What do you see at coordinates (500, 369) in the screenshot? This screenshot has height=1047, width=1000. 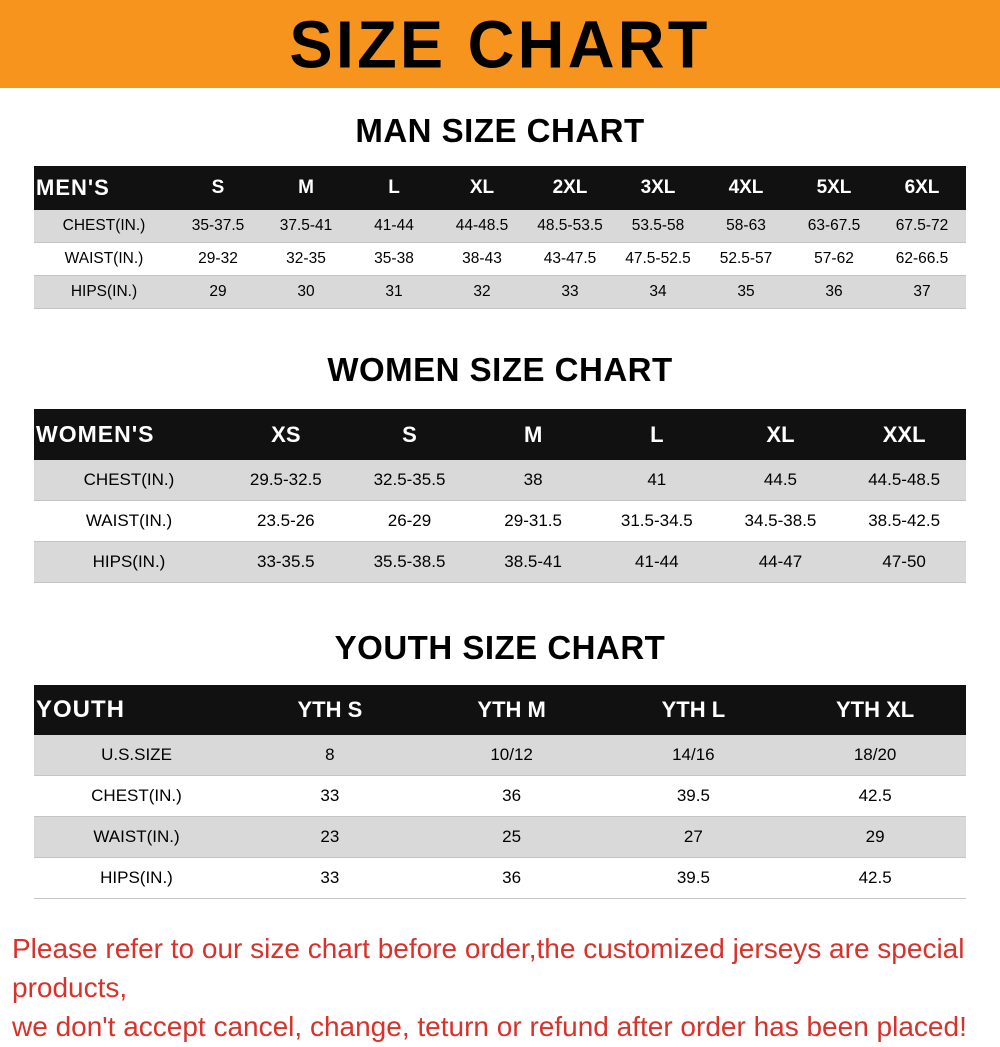 I see `women-size-chart-heading: WOMEN SIZE CHART` at bounding box center [500, 369].